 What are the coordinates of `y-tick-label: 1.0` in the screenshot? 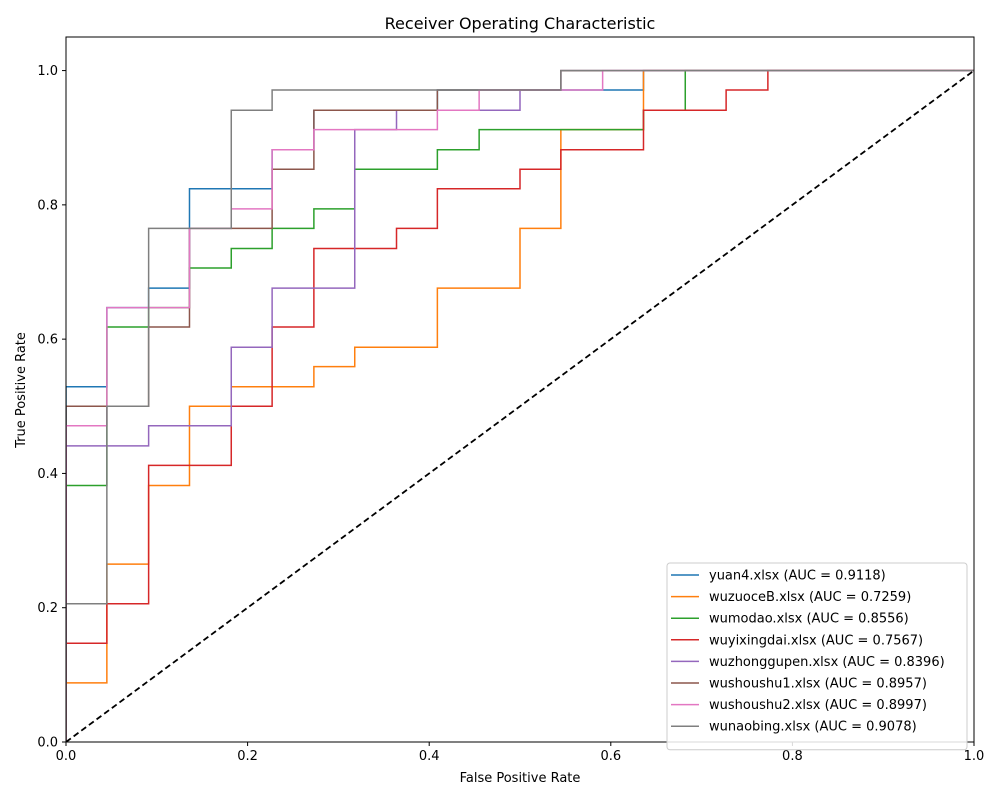 It's located at (47, 71).